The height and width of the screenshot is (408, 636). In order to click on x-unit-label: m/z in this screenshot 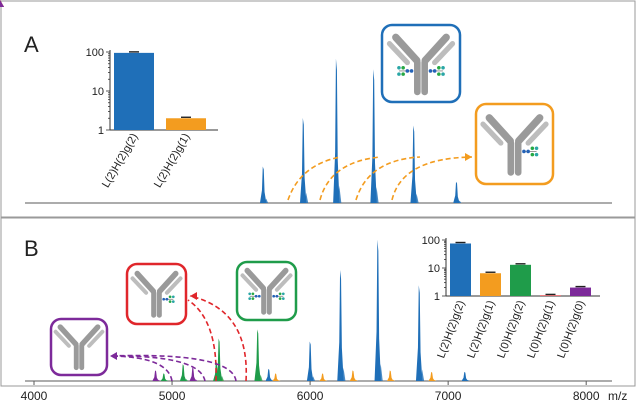, I will do `click(617, 396)`.